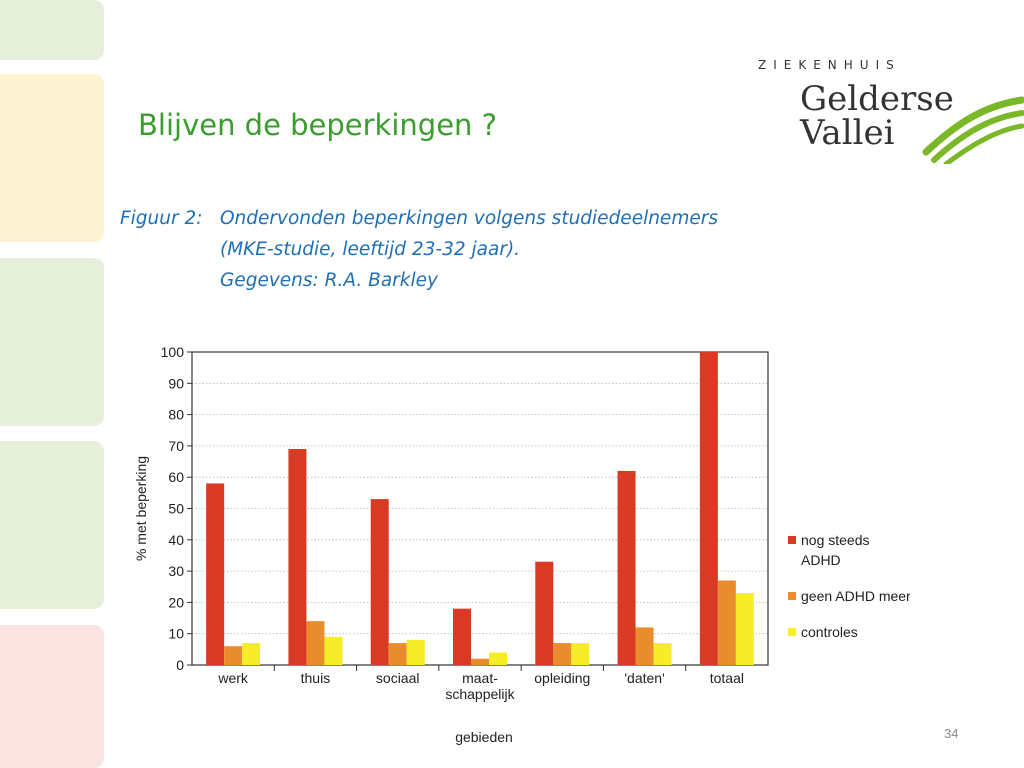 The width and height of the screenshot is (1024, 768). Describe the element at coordinates (877, 99) in the screenshot. I see `logo-line-1: Gelderse` at that location.